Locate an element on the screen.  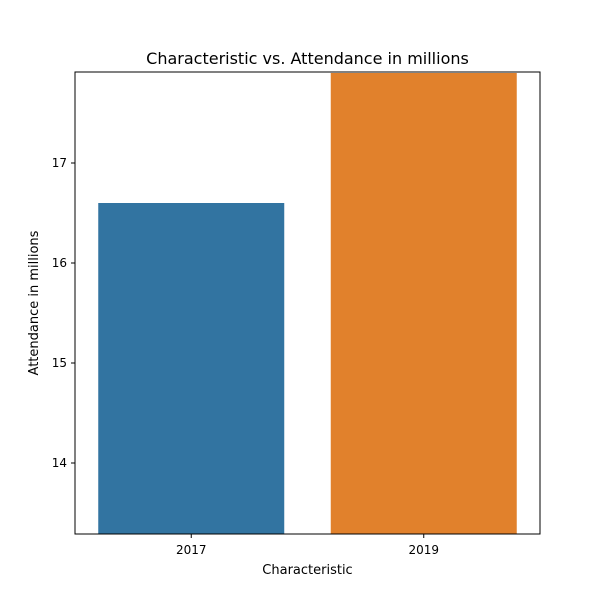
y-tick-label: 15 is located at coordinates (59, 363).